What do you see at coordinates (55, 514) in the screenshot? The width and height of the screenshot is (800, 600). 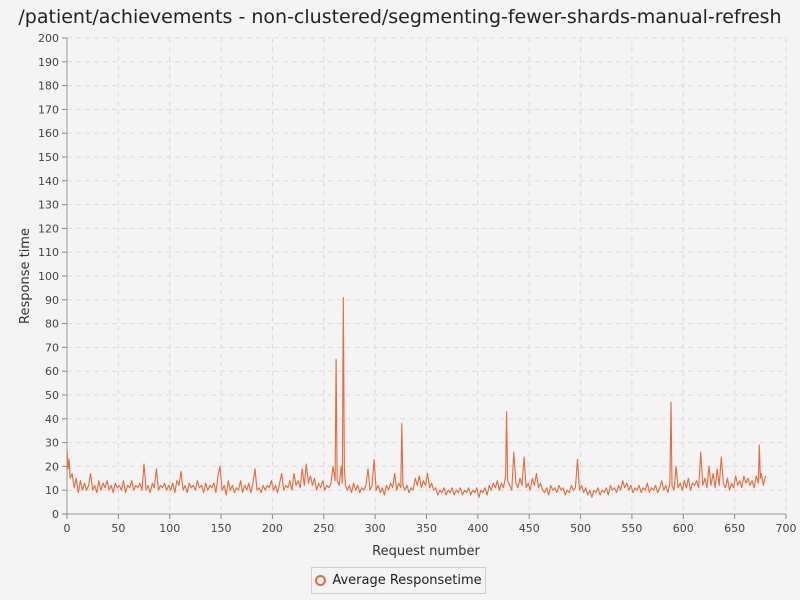 I see `y-tick-label: 0` at bounding box center [55, 514].